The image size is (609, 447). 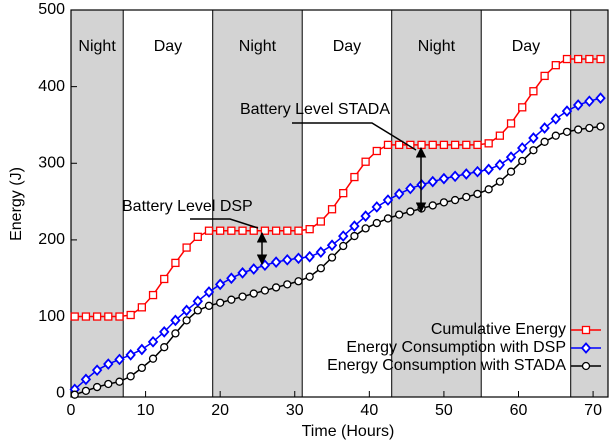 What do you see at coordinates (71, 410) in the screenshot?
I see `x-tick-label: 0` at bounding box center [71, 410].